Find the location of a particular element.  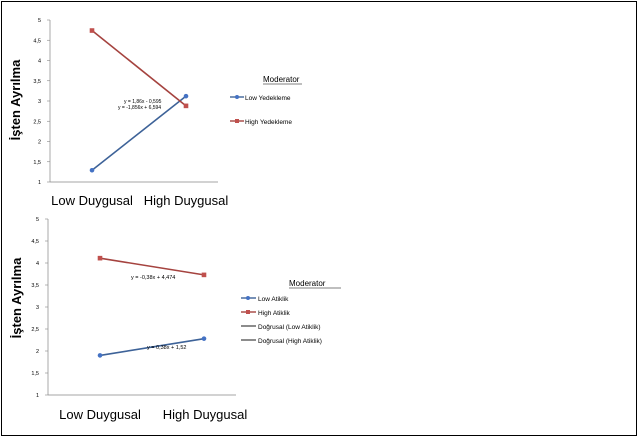

chart-2-series is located at coordinates (152, 306).